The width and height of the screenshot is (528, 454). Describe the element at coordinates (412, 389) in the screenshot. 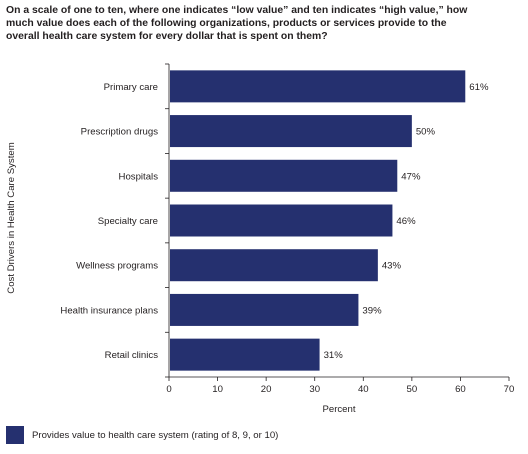

I see `x-tick-label: 50` at that location.